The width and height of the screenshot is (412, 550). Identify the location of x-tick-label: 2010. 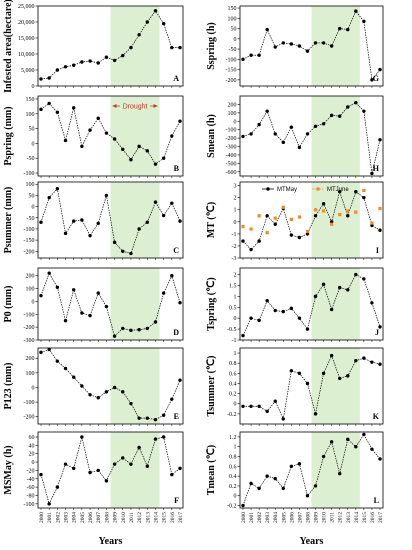
(325, 517).